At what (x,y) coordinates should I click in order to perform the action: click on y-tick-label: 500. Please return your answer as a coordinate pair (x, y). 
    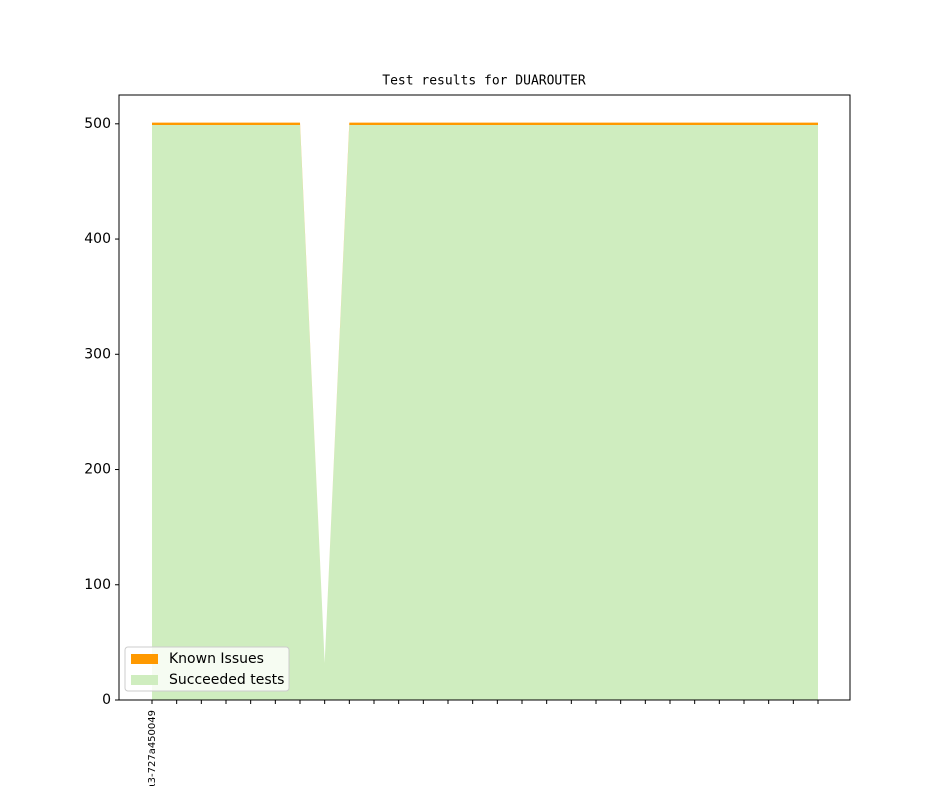
    Looking at the image, I should click on (97, 124).